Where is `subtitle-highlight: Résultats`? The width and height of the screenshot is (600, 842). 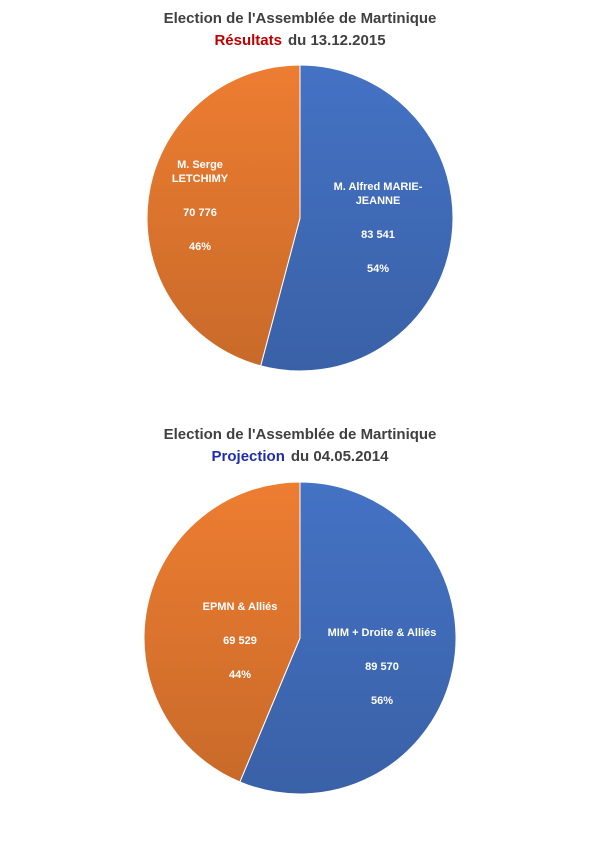 subtitle-highlight: Résultats is located at coordinates (248, 40).